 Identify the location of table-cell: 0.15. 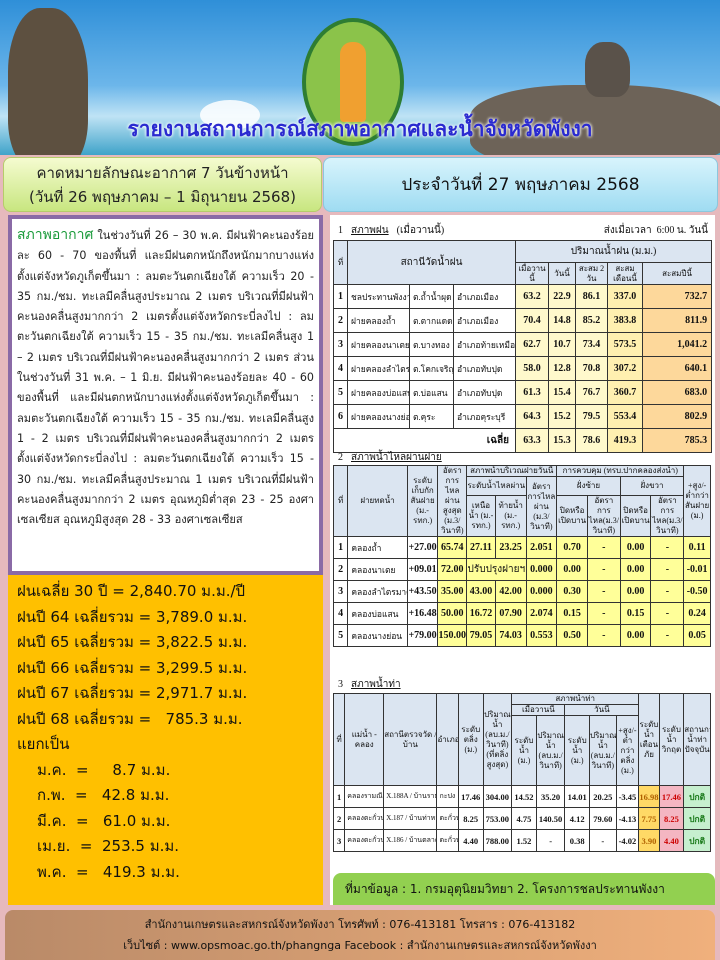
(572, 613).